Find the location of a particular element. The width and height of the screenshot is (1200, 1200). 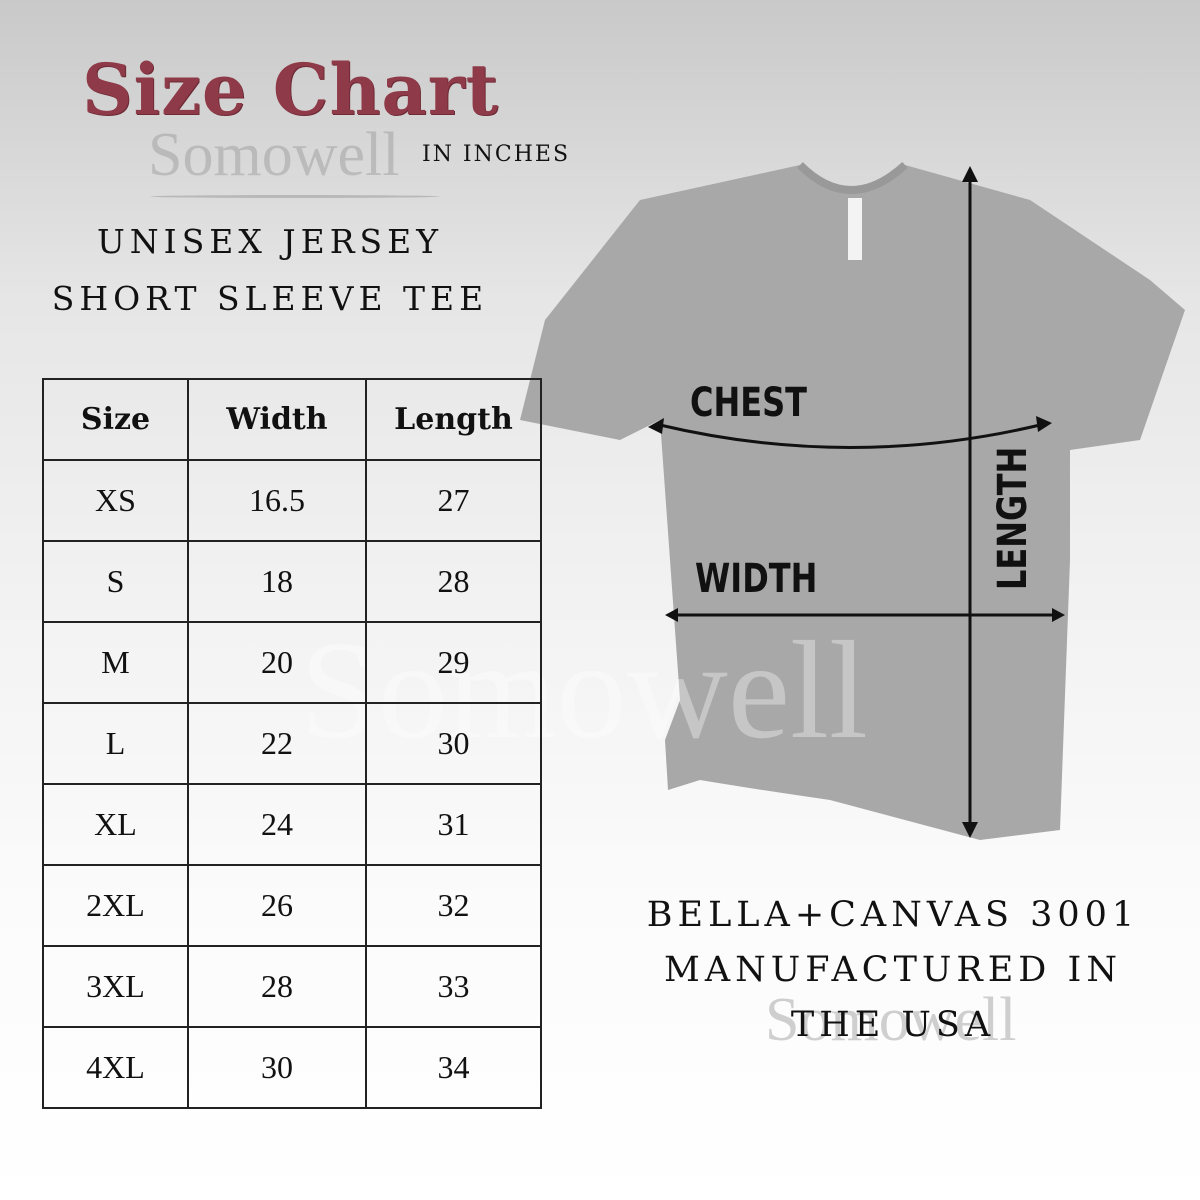

table-row: M 20 29 is located at coordinates (292, 662).